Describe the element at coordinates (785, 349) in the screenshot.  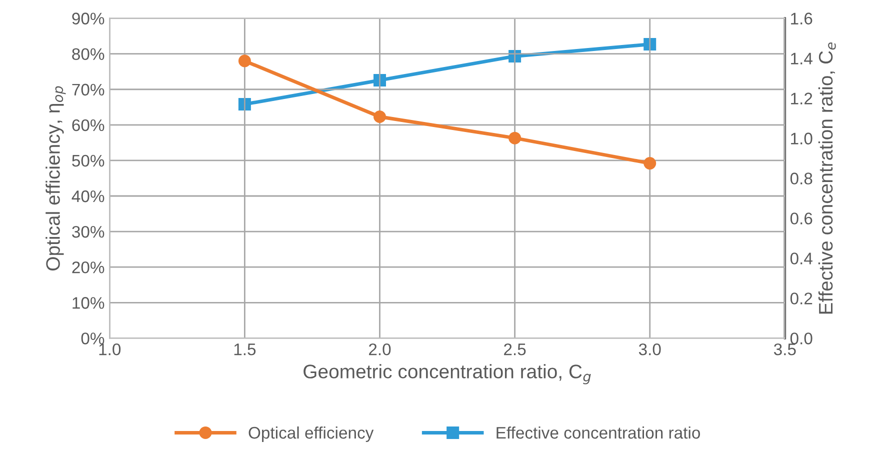
I see `x-tick-label: 3.5` at that location.